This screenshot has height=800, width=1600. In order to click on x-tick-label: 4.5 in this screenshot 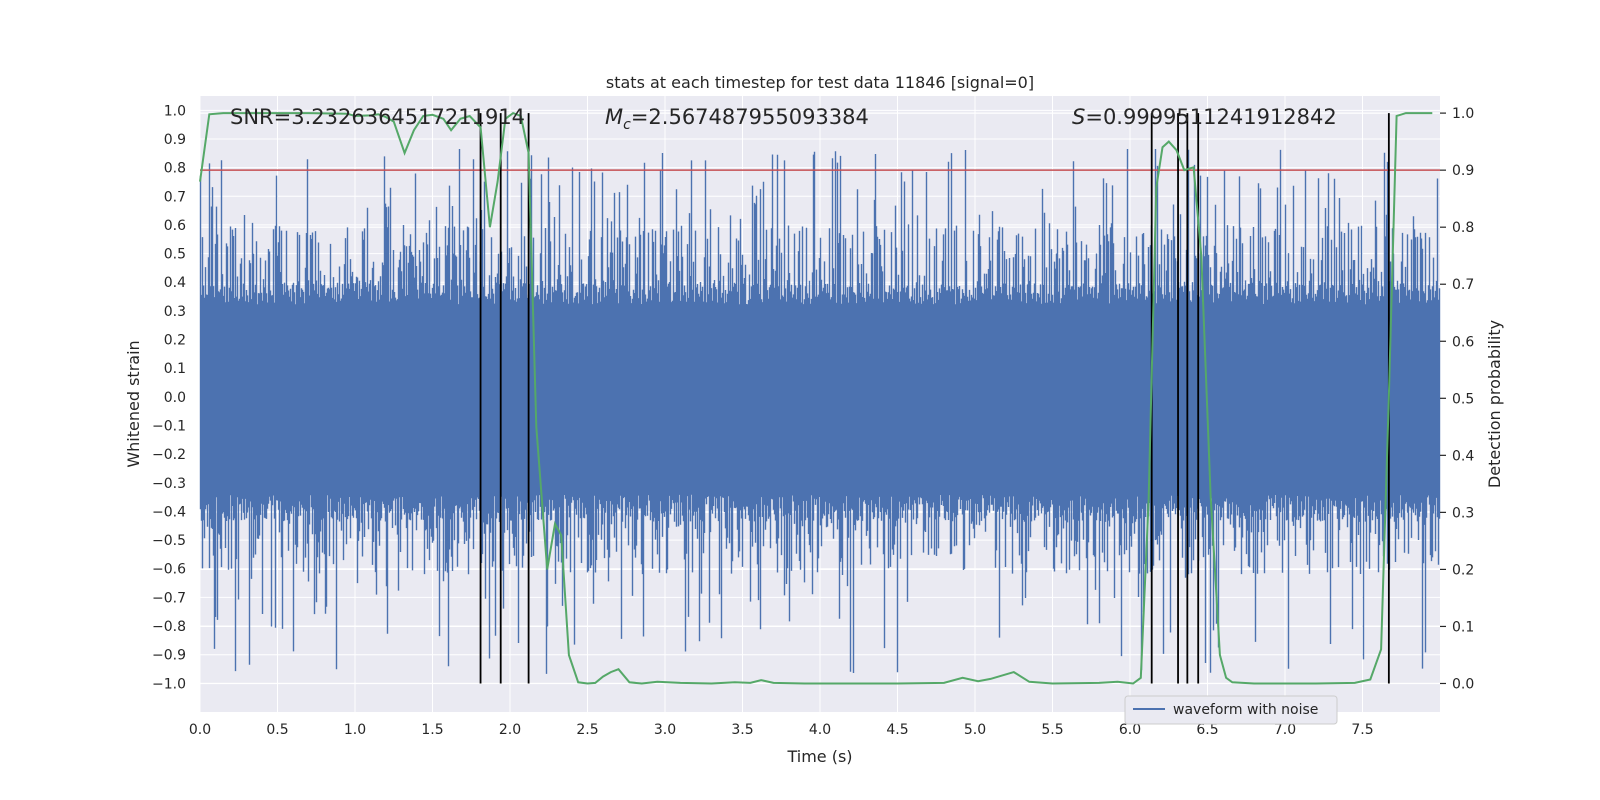, I will do `click(897, 730)`.